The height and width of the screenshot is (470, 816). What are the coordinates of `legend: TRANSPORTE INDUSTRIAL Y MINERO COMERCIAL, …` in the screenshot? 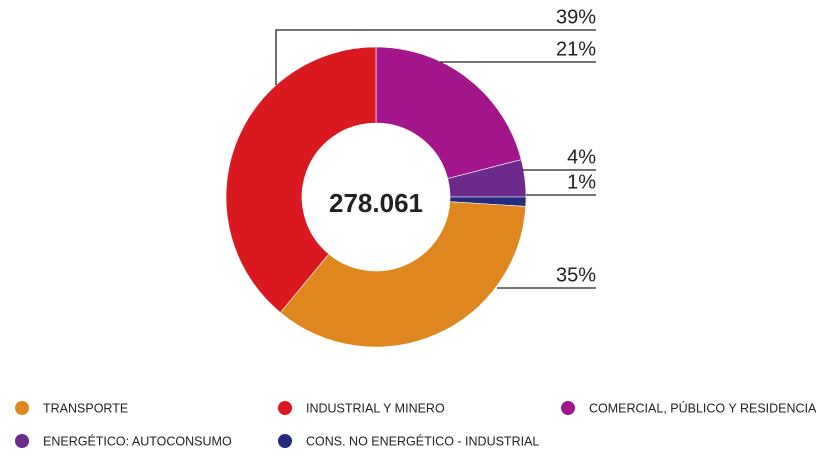 It's located at (415, 424).